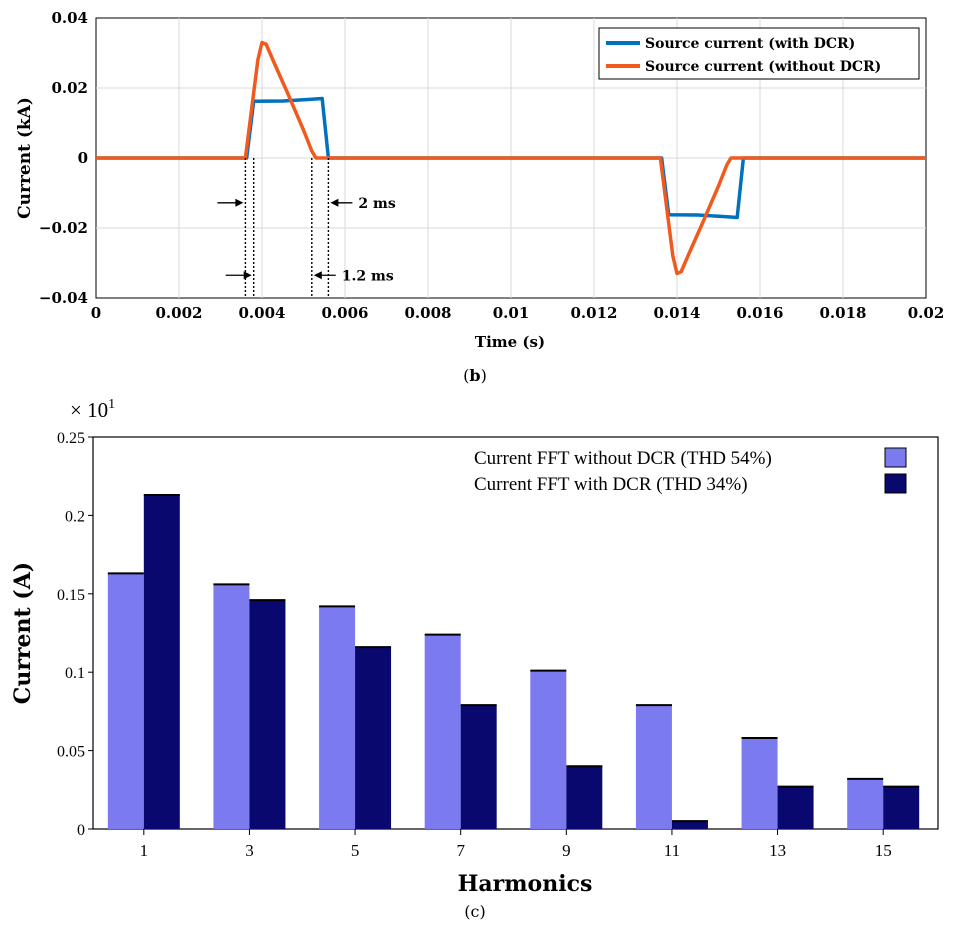  What do you see at coordinates (81, 830) in the screenshot?
I see `y-tick-label-c: 0` at bounding box center [81, 830].